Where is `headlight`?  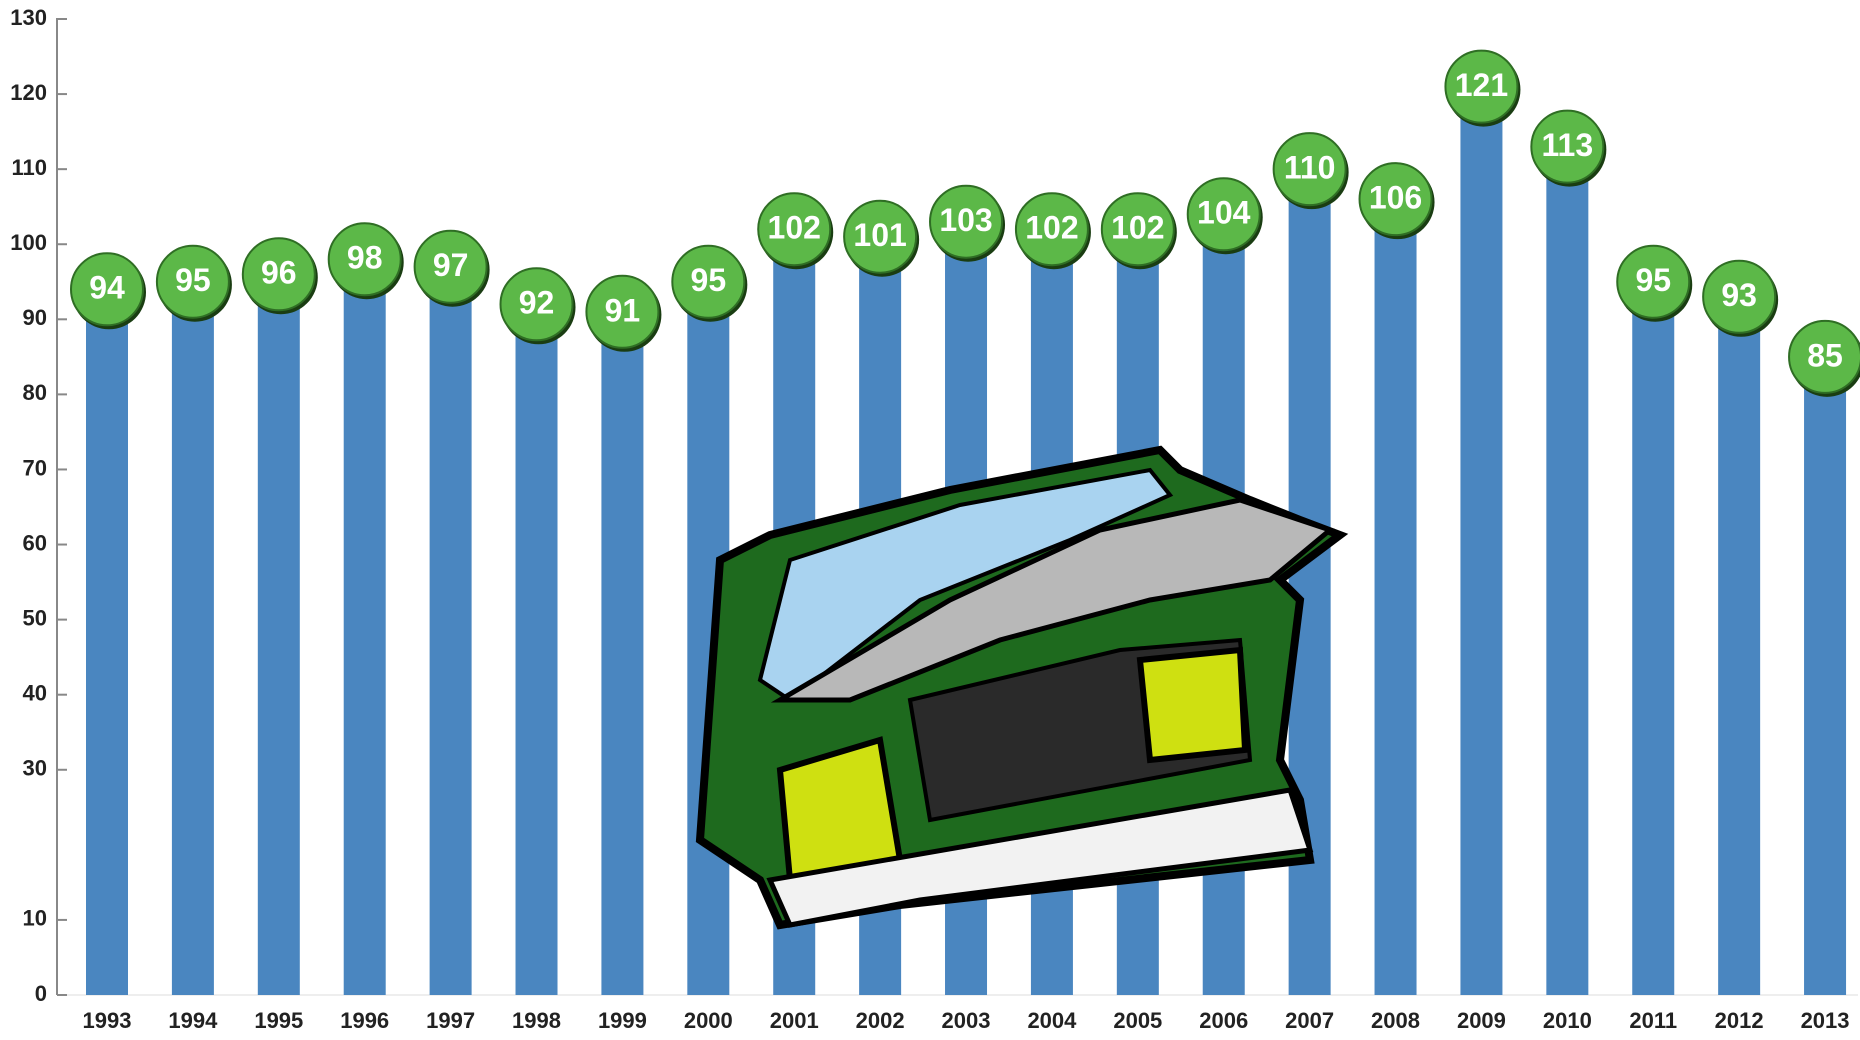
headlight is located at coordinates (1192, 705).